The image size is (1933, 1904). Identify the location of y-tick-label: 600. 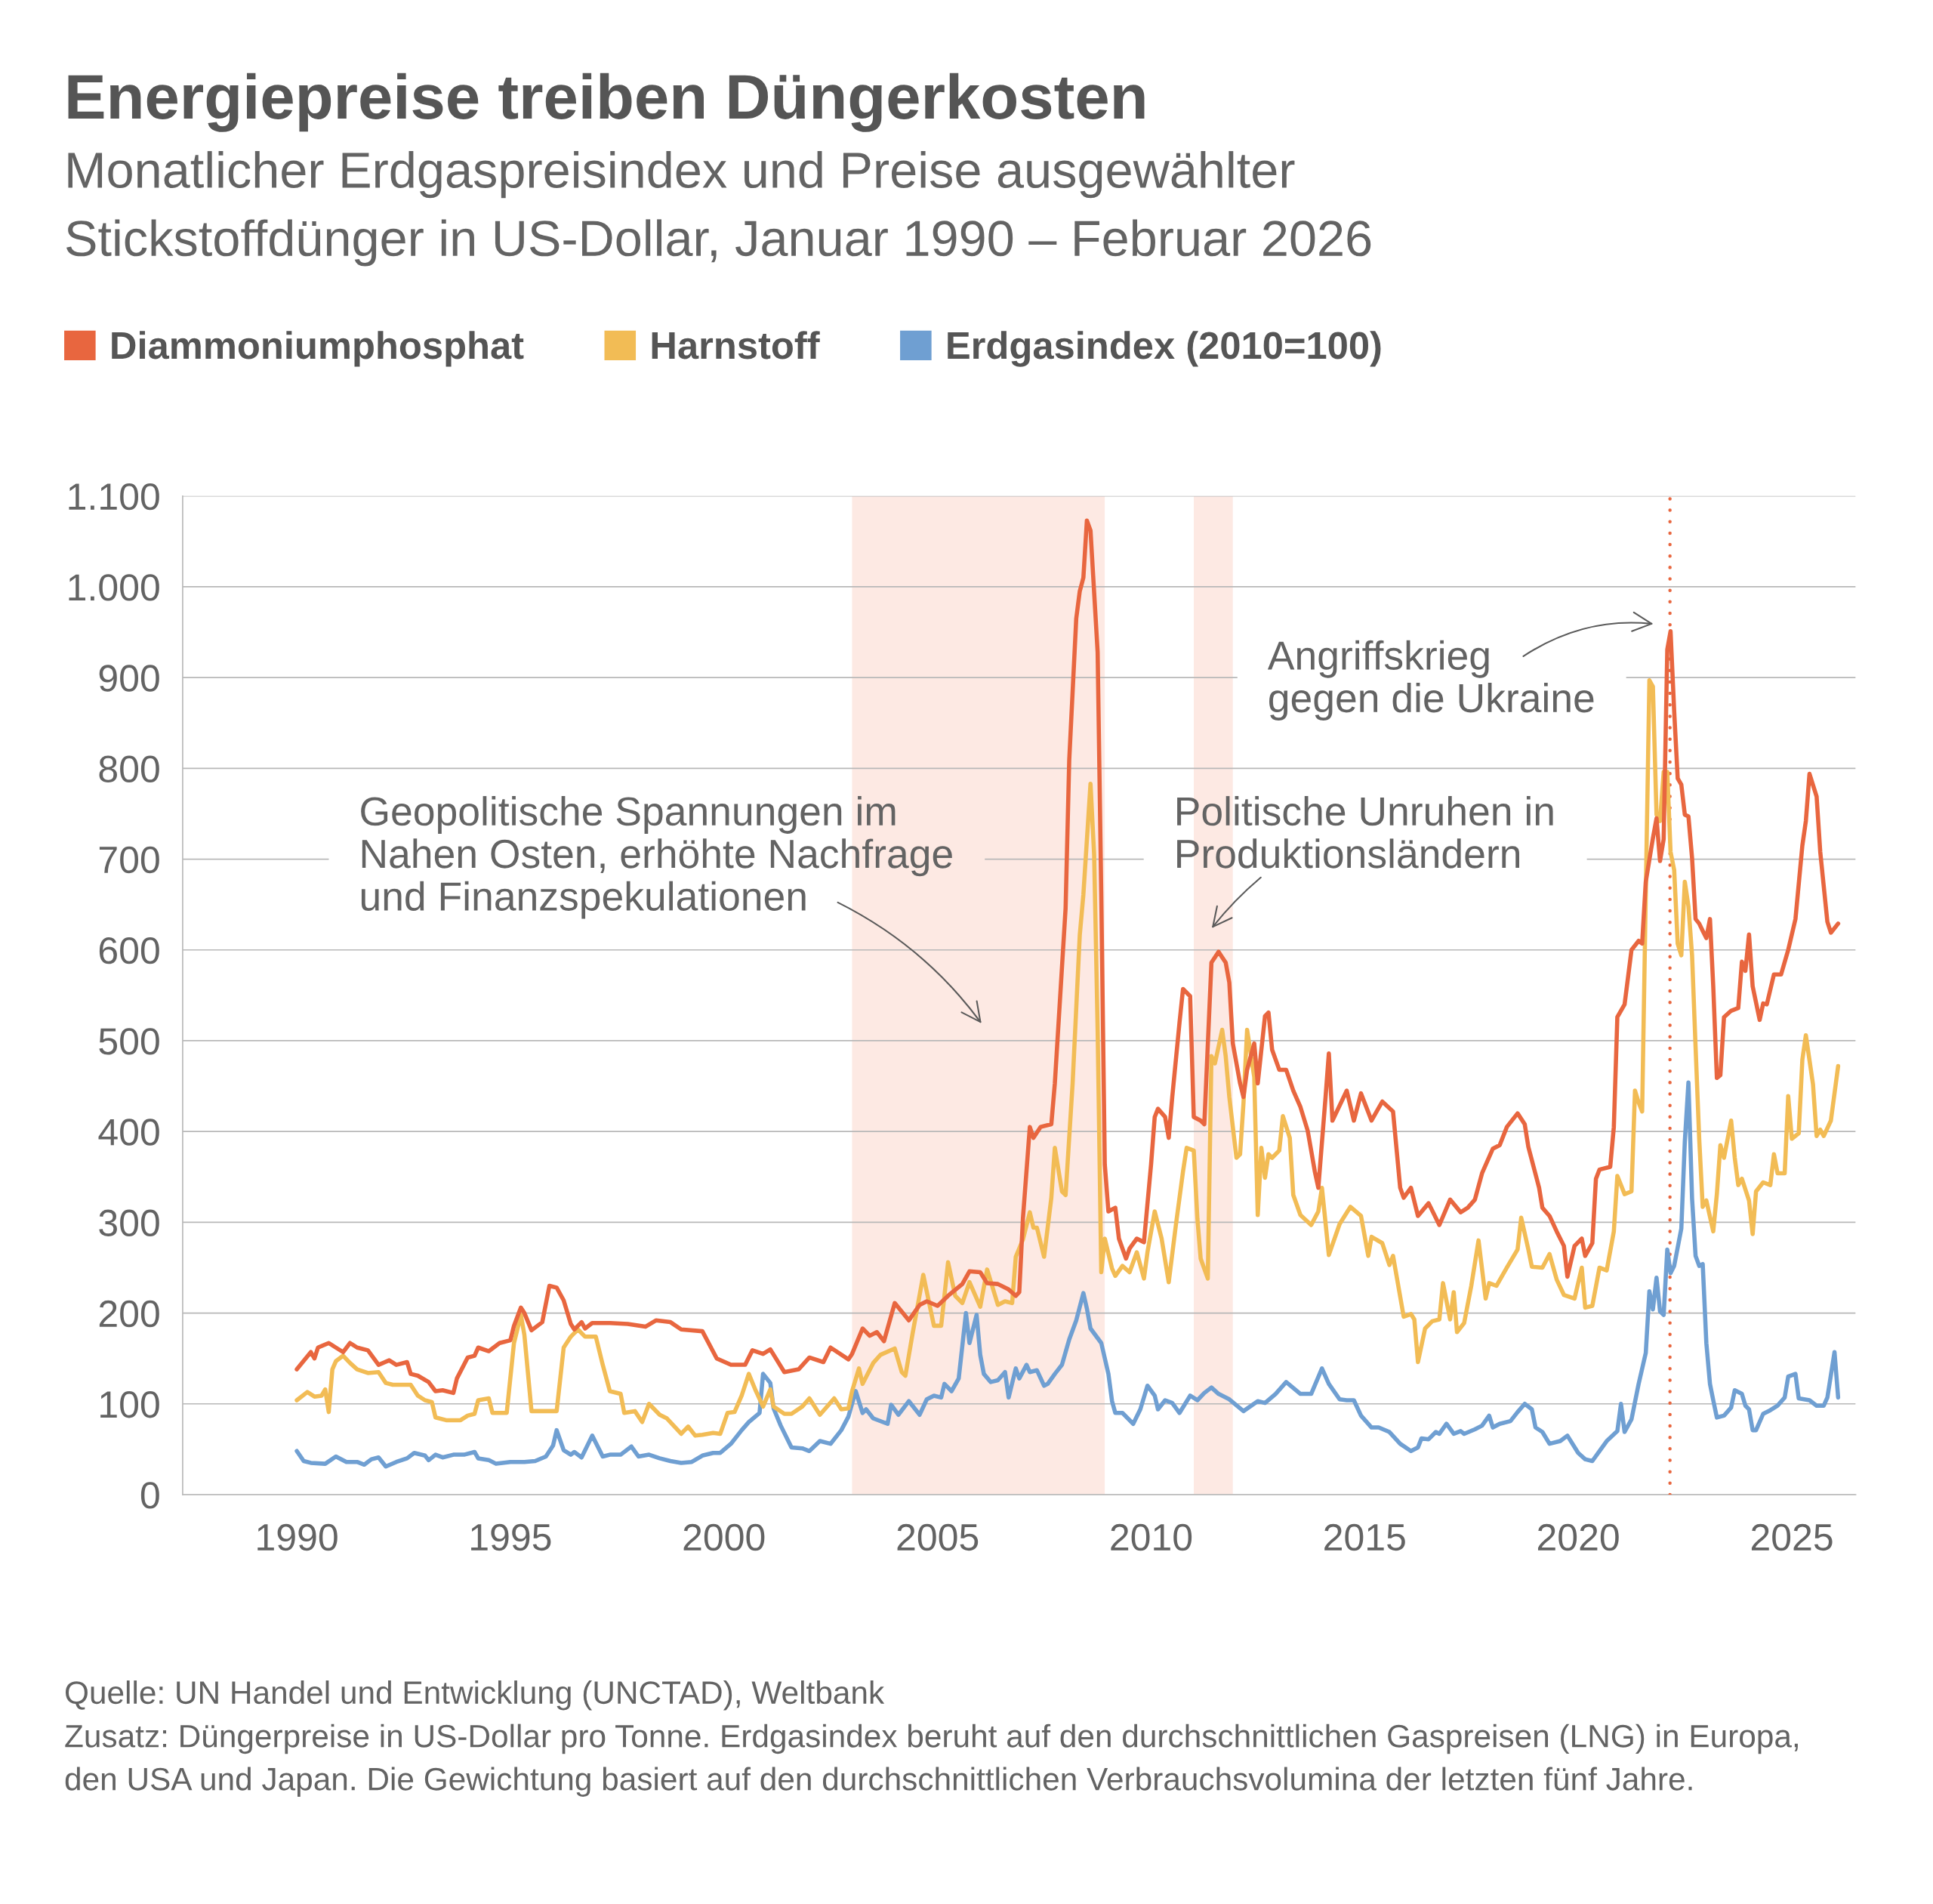
(129, 950).